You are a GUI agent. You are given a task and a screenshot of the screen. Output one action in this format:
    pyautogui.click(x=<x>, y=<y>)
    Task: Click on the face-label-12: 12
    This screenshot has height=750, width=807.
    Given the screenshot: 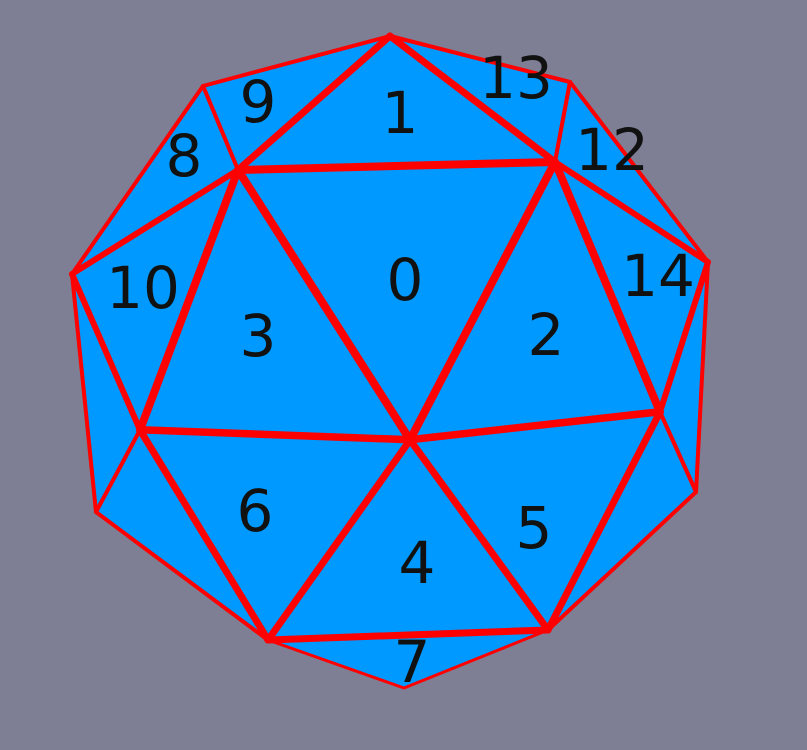 What is the action you would take?
    pyautogui.click(x=612, y=150)
    